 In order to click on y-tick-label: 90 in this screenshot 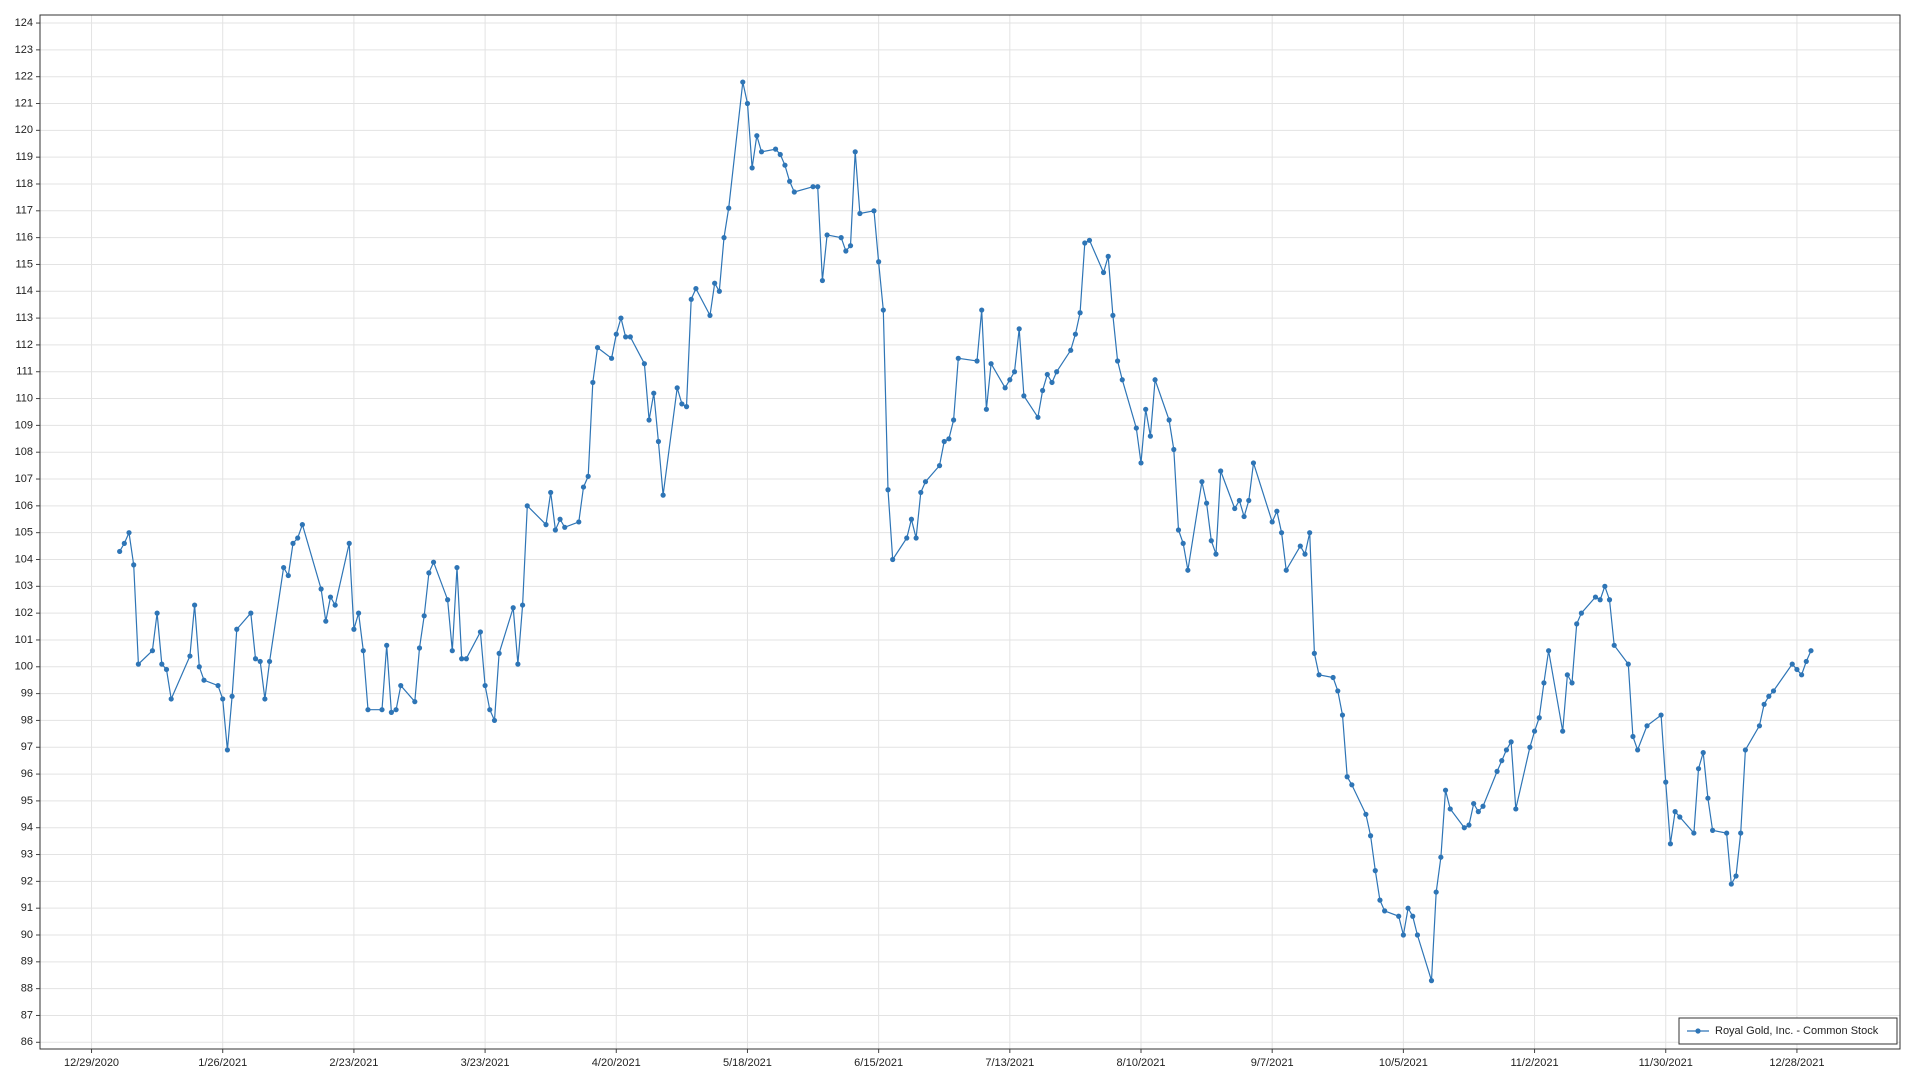, I will do `click(27, 935)`.